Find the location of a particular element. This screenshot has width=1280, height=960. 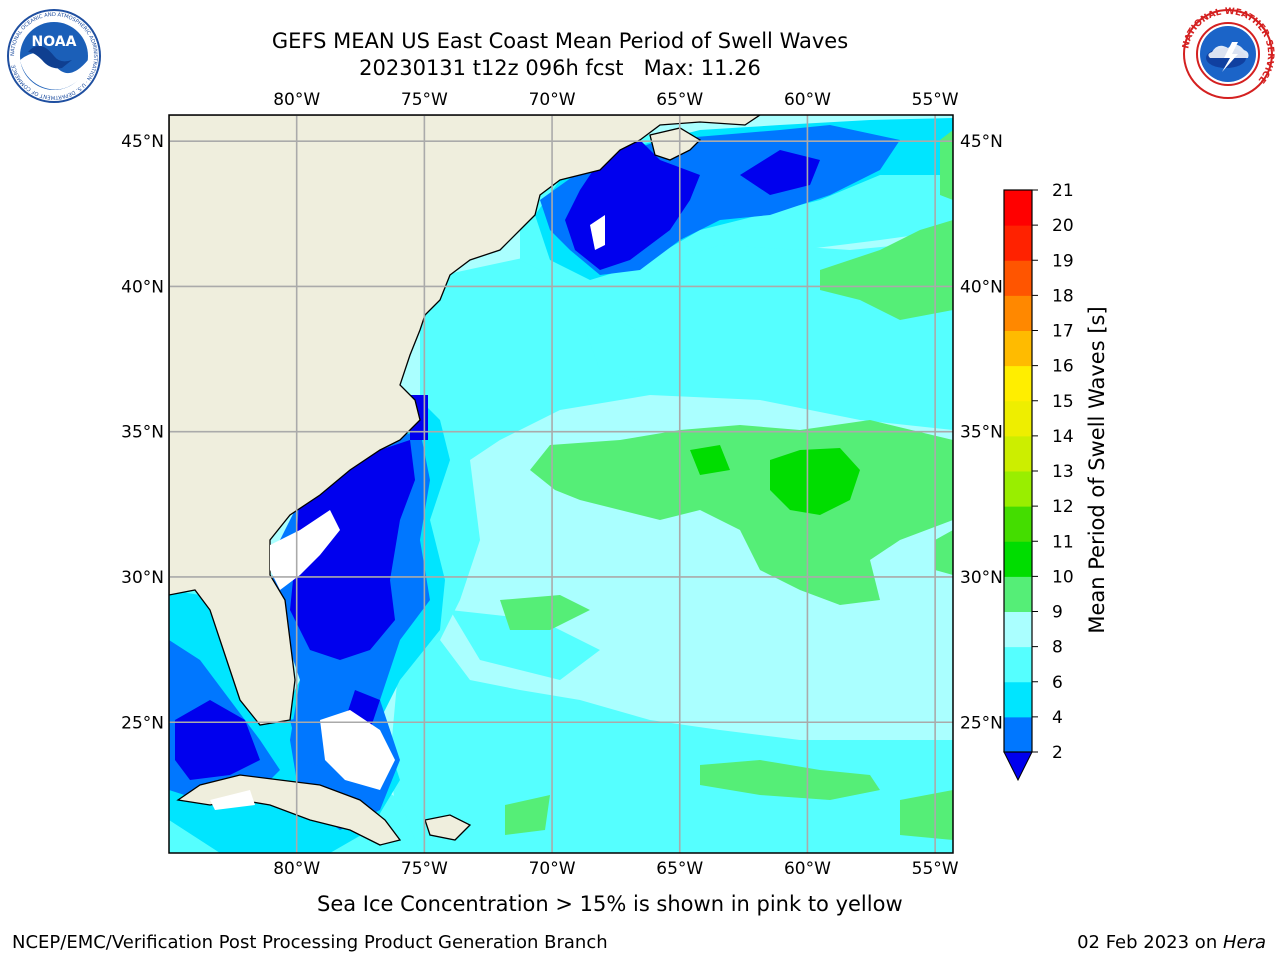

lon-tick-label-bottom: 80°W is located at coordinates (296, 869).